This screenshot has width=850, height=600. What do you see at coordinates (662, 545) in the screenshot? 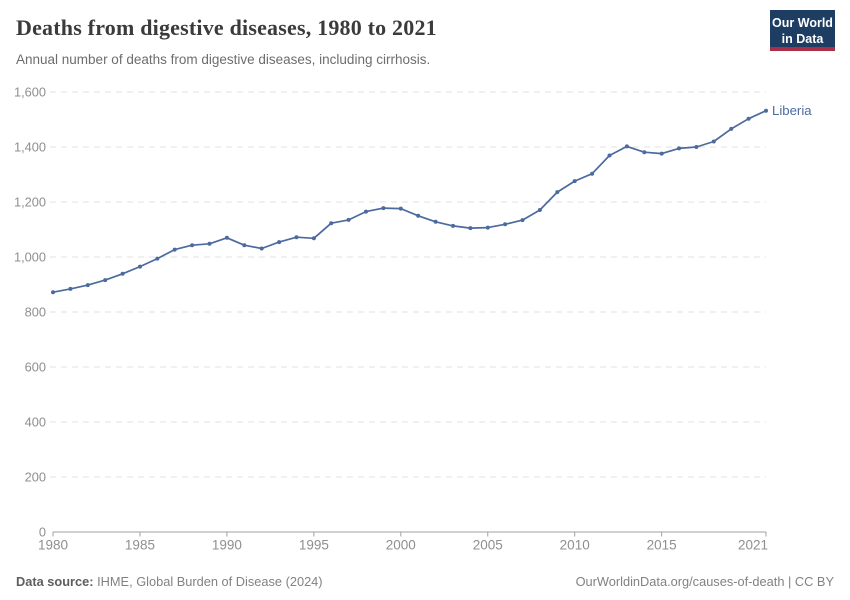
I see `x-tick-label: 2015` at bounding box center [662, 545].